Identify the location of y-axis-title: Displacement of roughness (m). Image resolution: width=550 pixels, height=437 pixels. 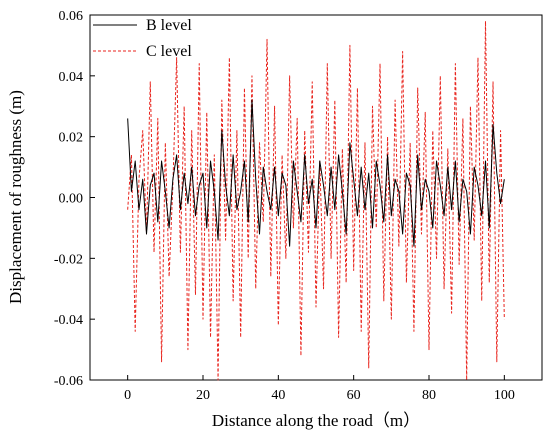
(15, 197).